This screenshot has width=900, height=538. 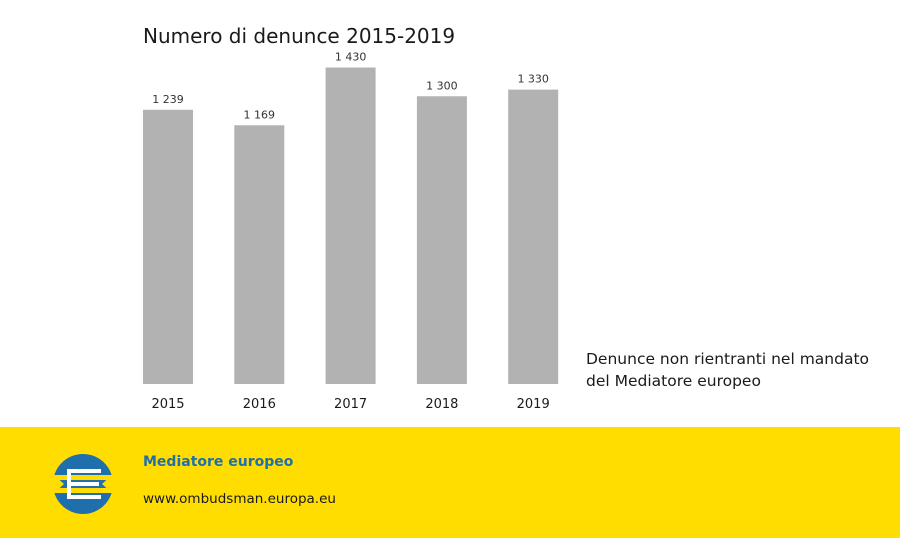 What do you see at coordinates (259, 404) in the screenshot?
I see `x-tick-2016: 2016` at bounding box center [259, 404].